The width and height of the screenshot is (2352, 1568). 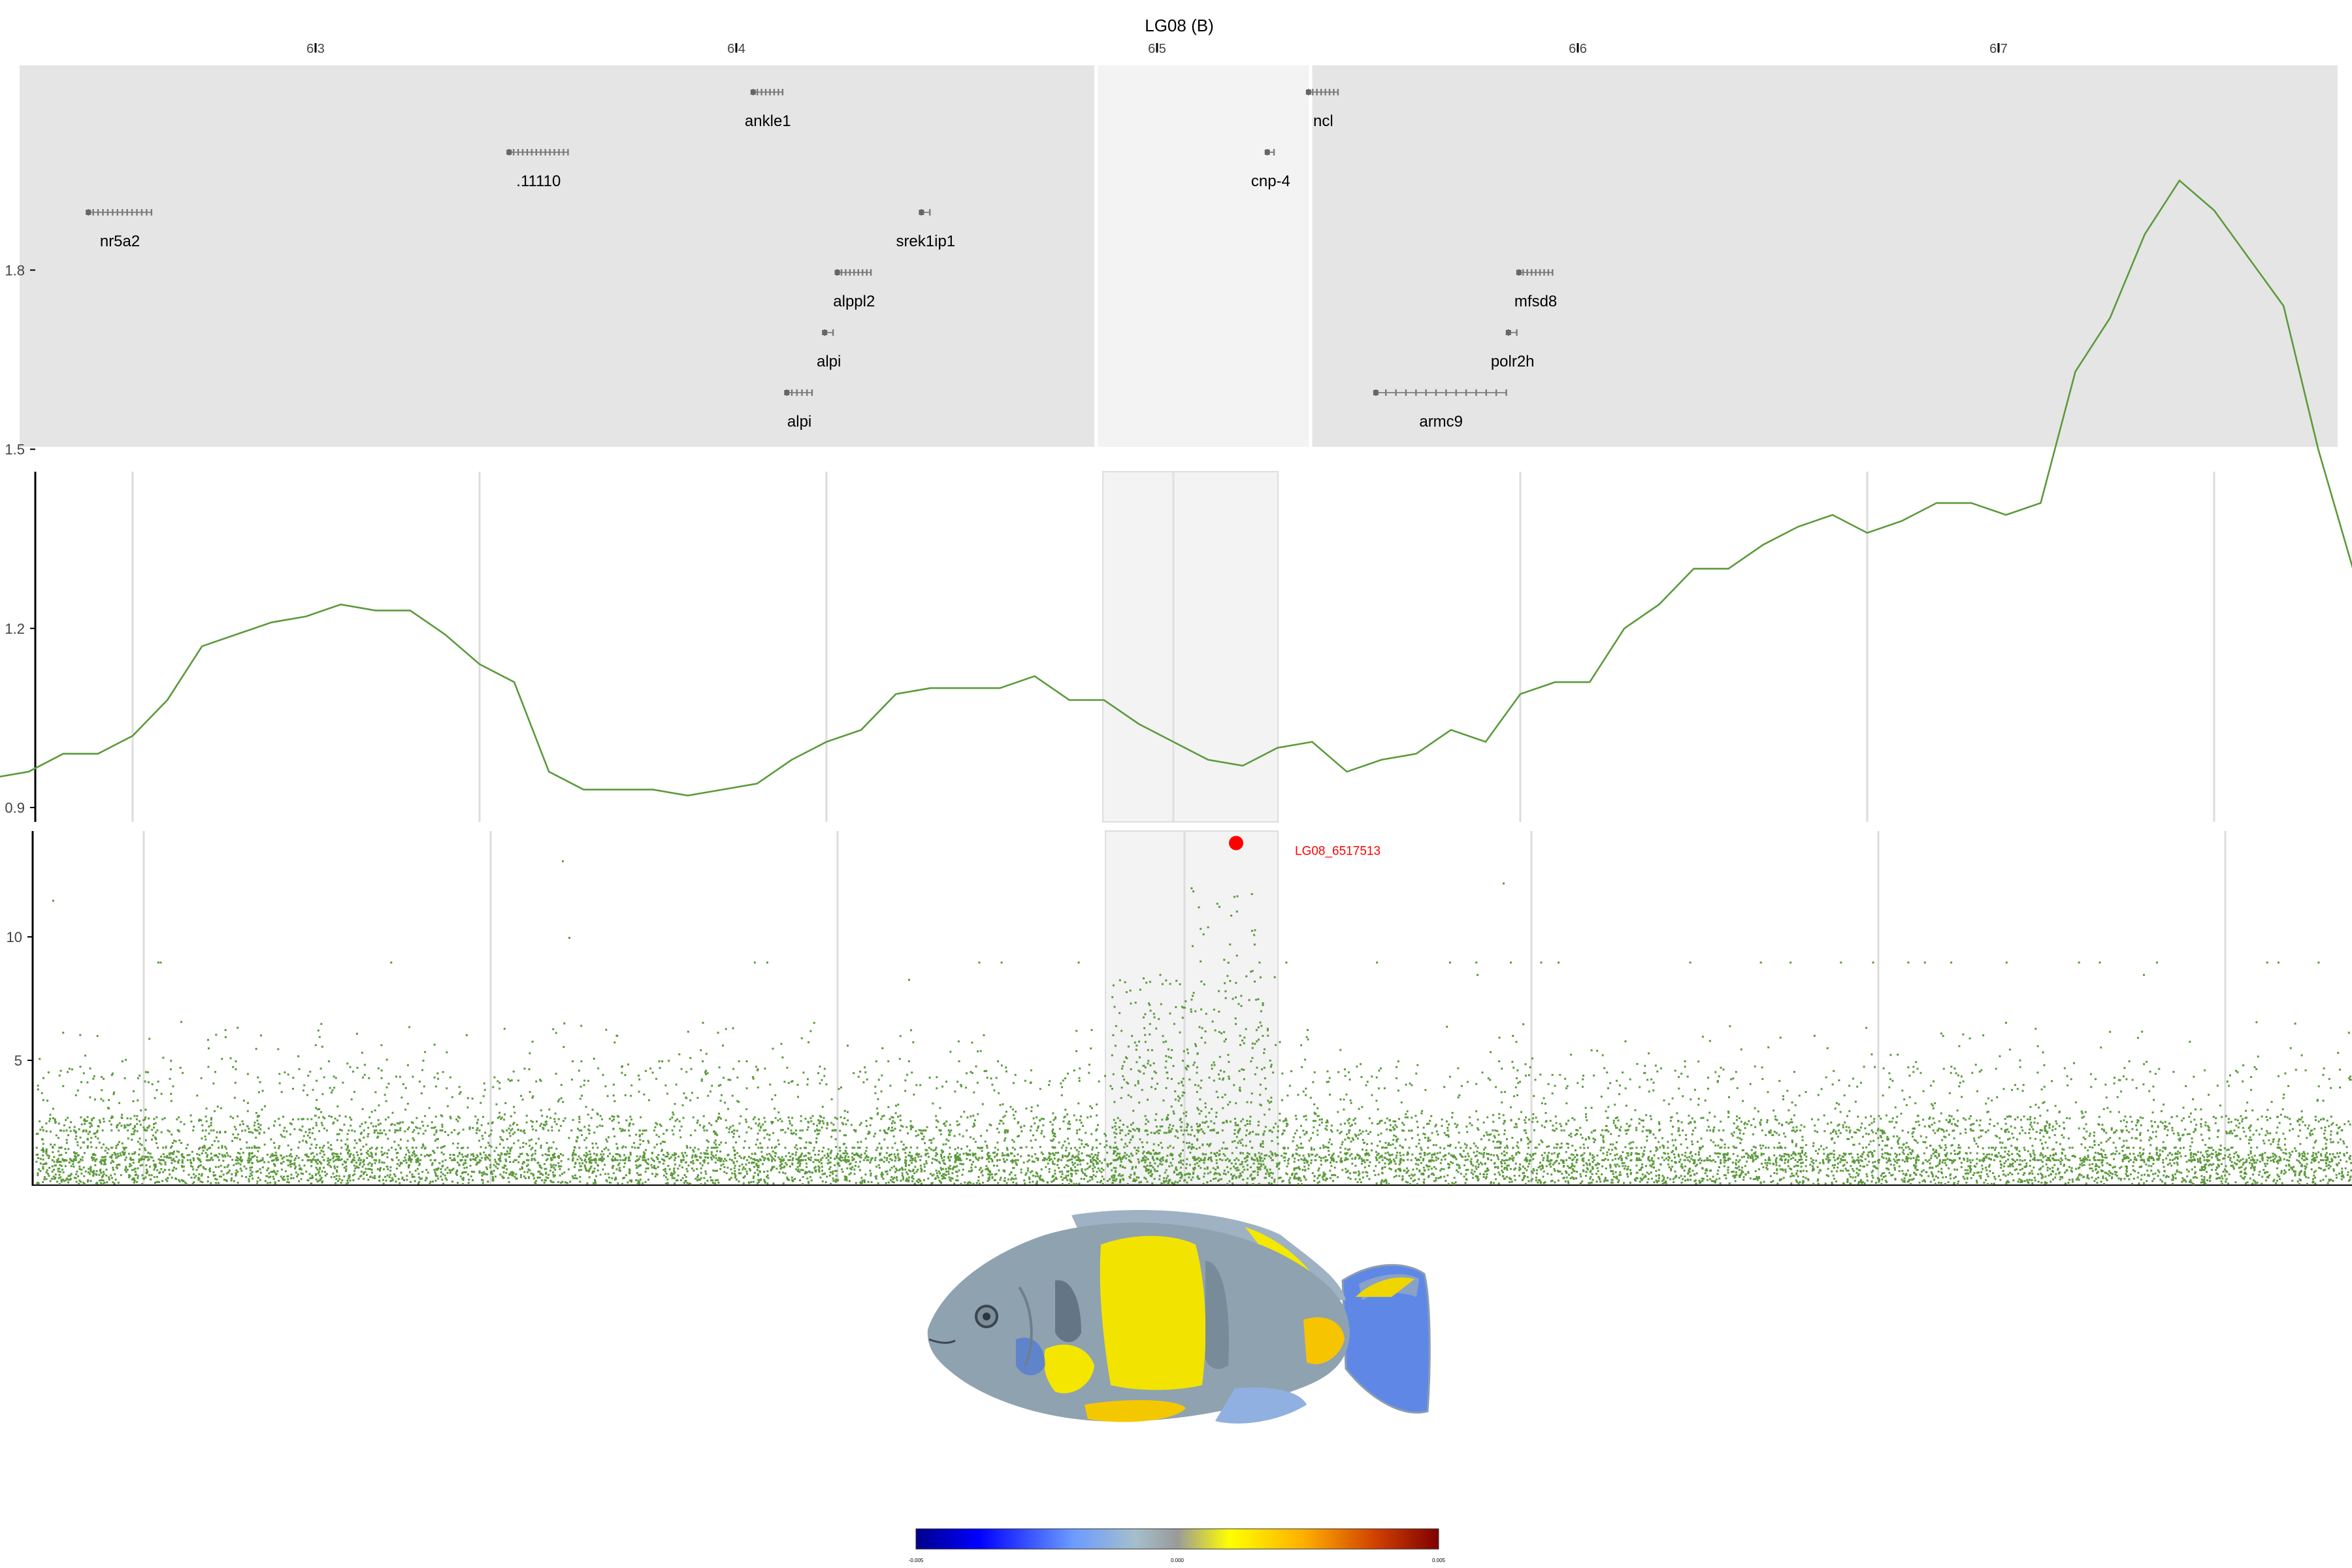 I want to click on track-bg-right, so click(x=1824, y=256).